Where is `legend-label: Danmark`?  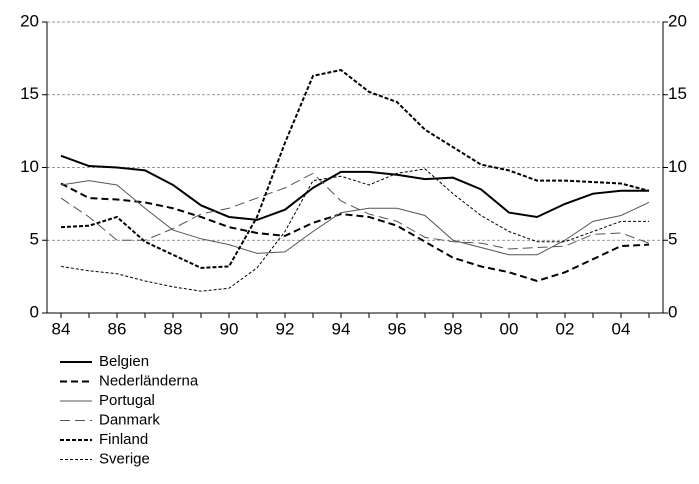
legend-label: Danmark is located at coordinates (129, 419).